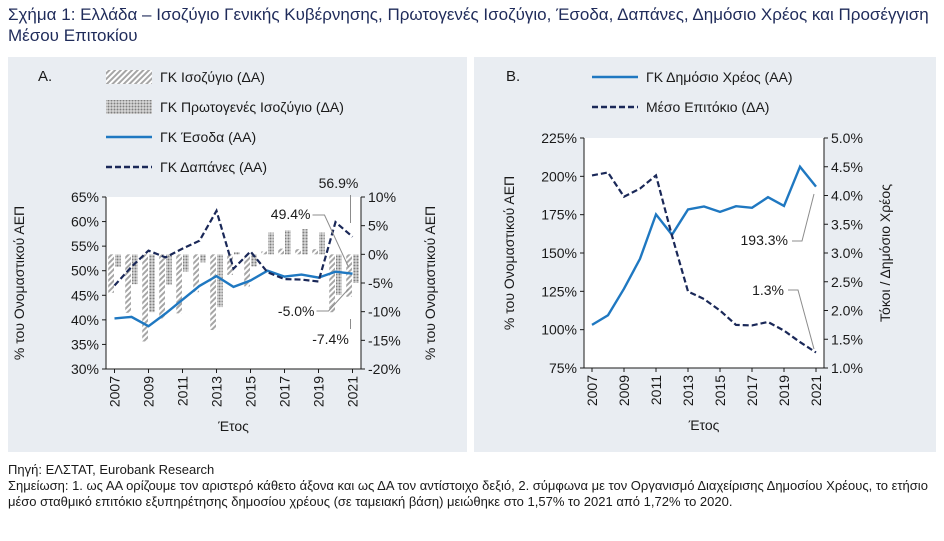 The image size is (944, 541). I want to click on right-axis-title: % του Ονομαστικού ΑΕΠ, so click(430, 283).